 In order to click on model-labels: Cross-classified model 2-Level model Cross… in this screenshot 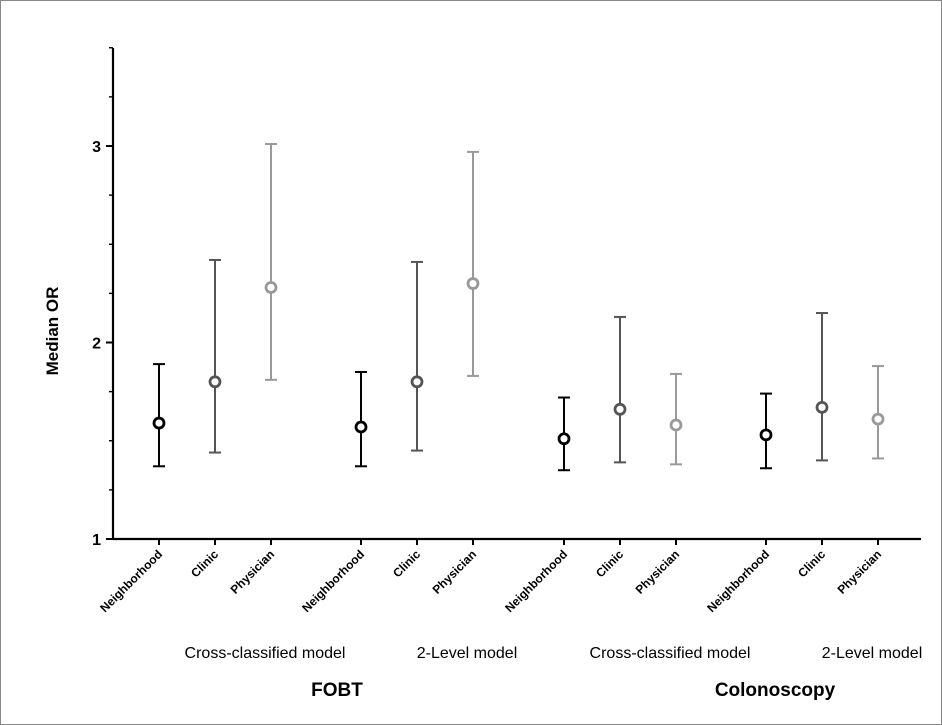, I will do `click(554, 653)`.